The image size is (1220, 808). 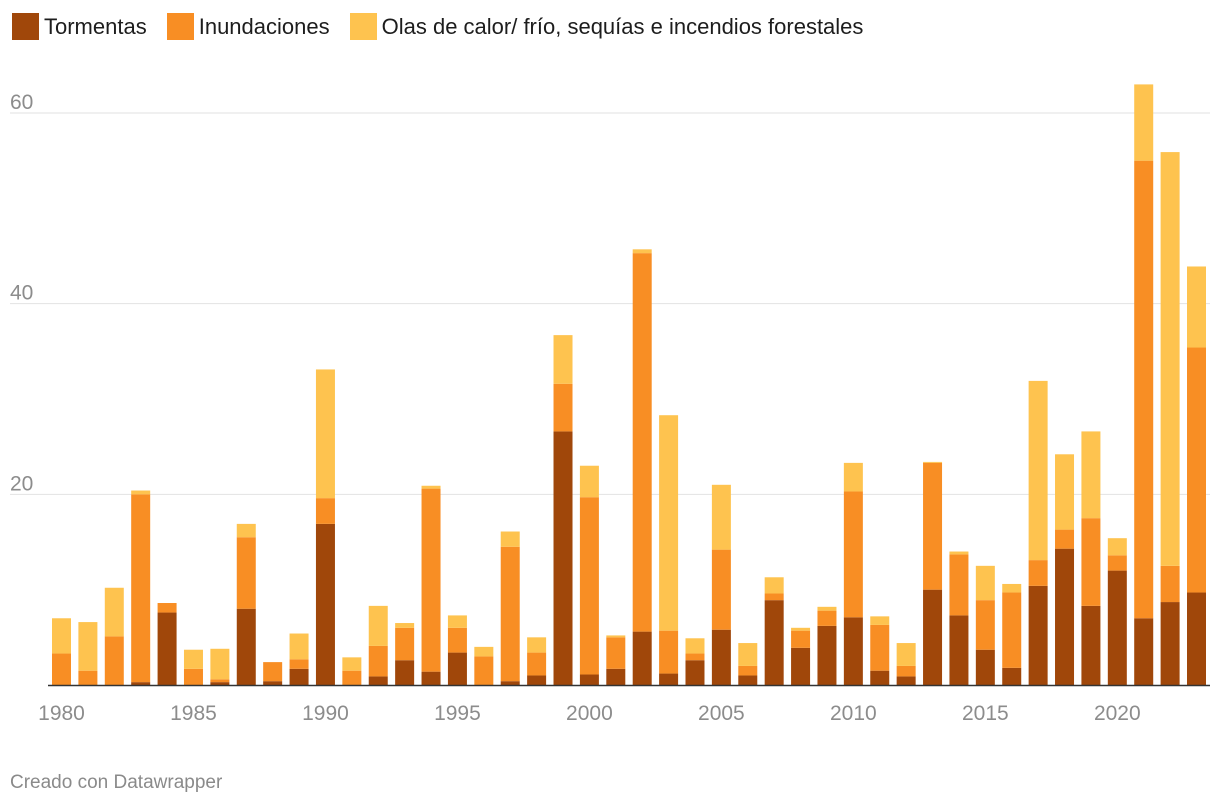 I want to click on legend-item-tormentas: Tormentas, so click(x=79, y=26).